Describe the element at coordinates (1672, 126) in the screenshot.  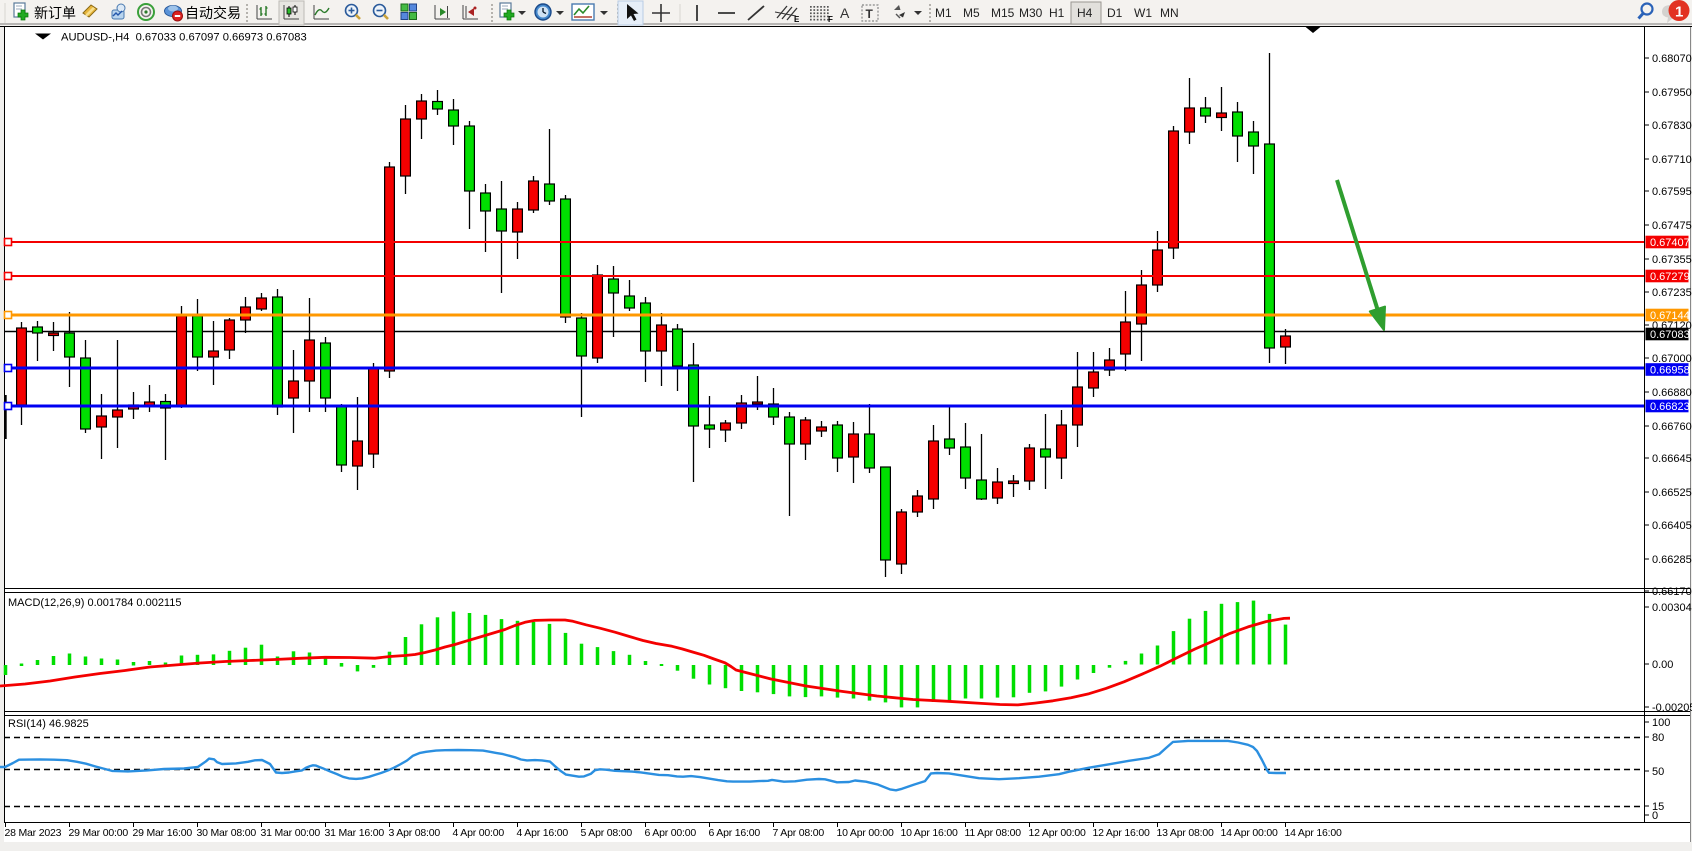
I see `svg-text: 0.67830` at that location.